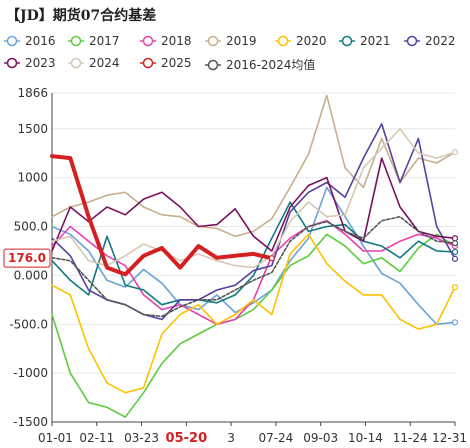 The image size is (470, 448). Describe the element at coordinates (104, 63) in the screenshot. I see `legend-label: 2024` at that location.